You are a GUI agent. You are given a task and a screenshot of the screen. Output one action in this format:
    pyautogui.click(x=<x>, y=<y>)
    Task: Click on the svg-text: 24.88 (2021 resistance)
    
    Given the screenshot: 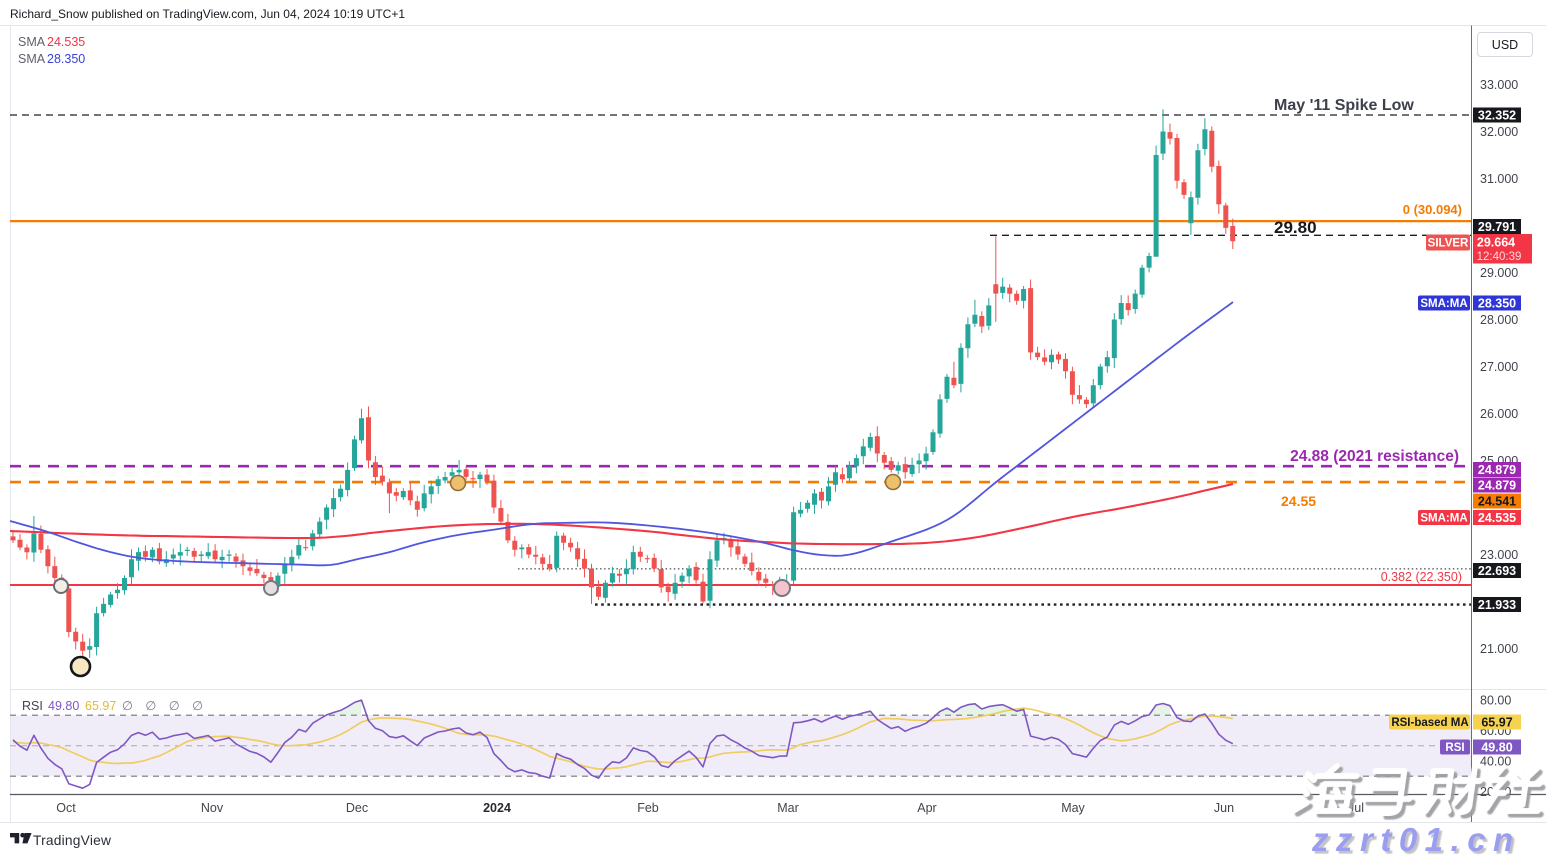 What is the action you would take?
    pyautogui.click(x=1374, y=456)
    